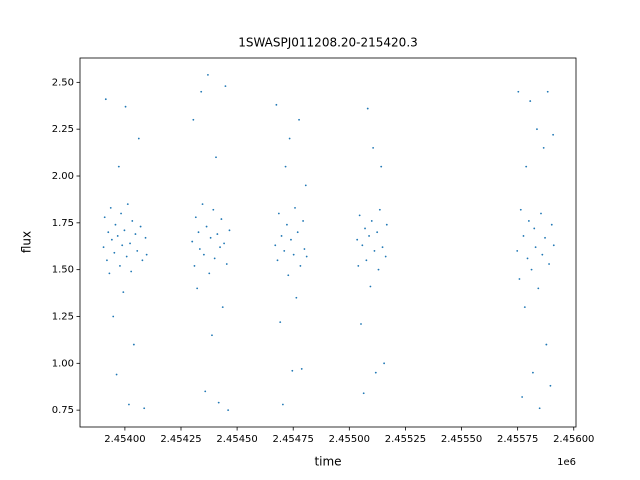 The width and height of the screenshot is (640, 480). I want to click on x-axis-label: time, so click(327, 462).